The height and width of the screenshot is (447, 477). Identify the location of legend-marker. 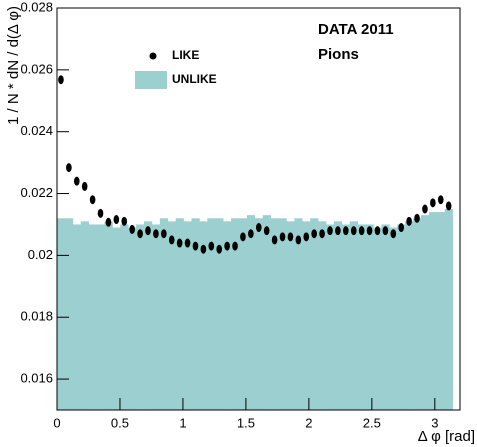
(153, 56).